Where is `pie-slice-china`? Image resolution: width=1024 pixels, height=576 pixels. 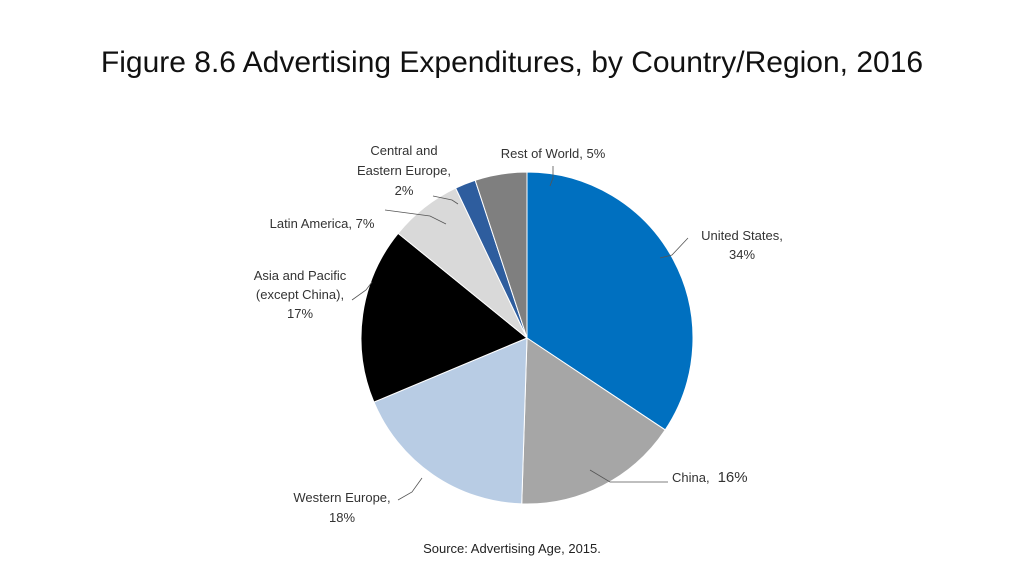
pie-slice-china is located at coordinates (593, 421).